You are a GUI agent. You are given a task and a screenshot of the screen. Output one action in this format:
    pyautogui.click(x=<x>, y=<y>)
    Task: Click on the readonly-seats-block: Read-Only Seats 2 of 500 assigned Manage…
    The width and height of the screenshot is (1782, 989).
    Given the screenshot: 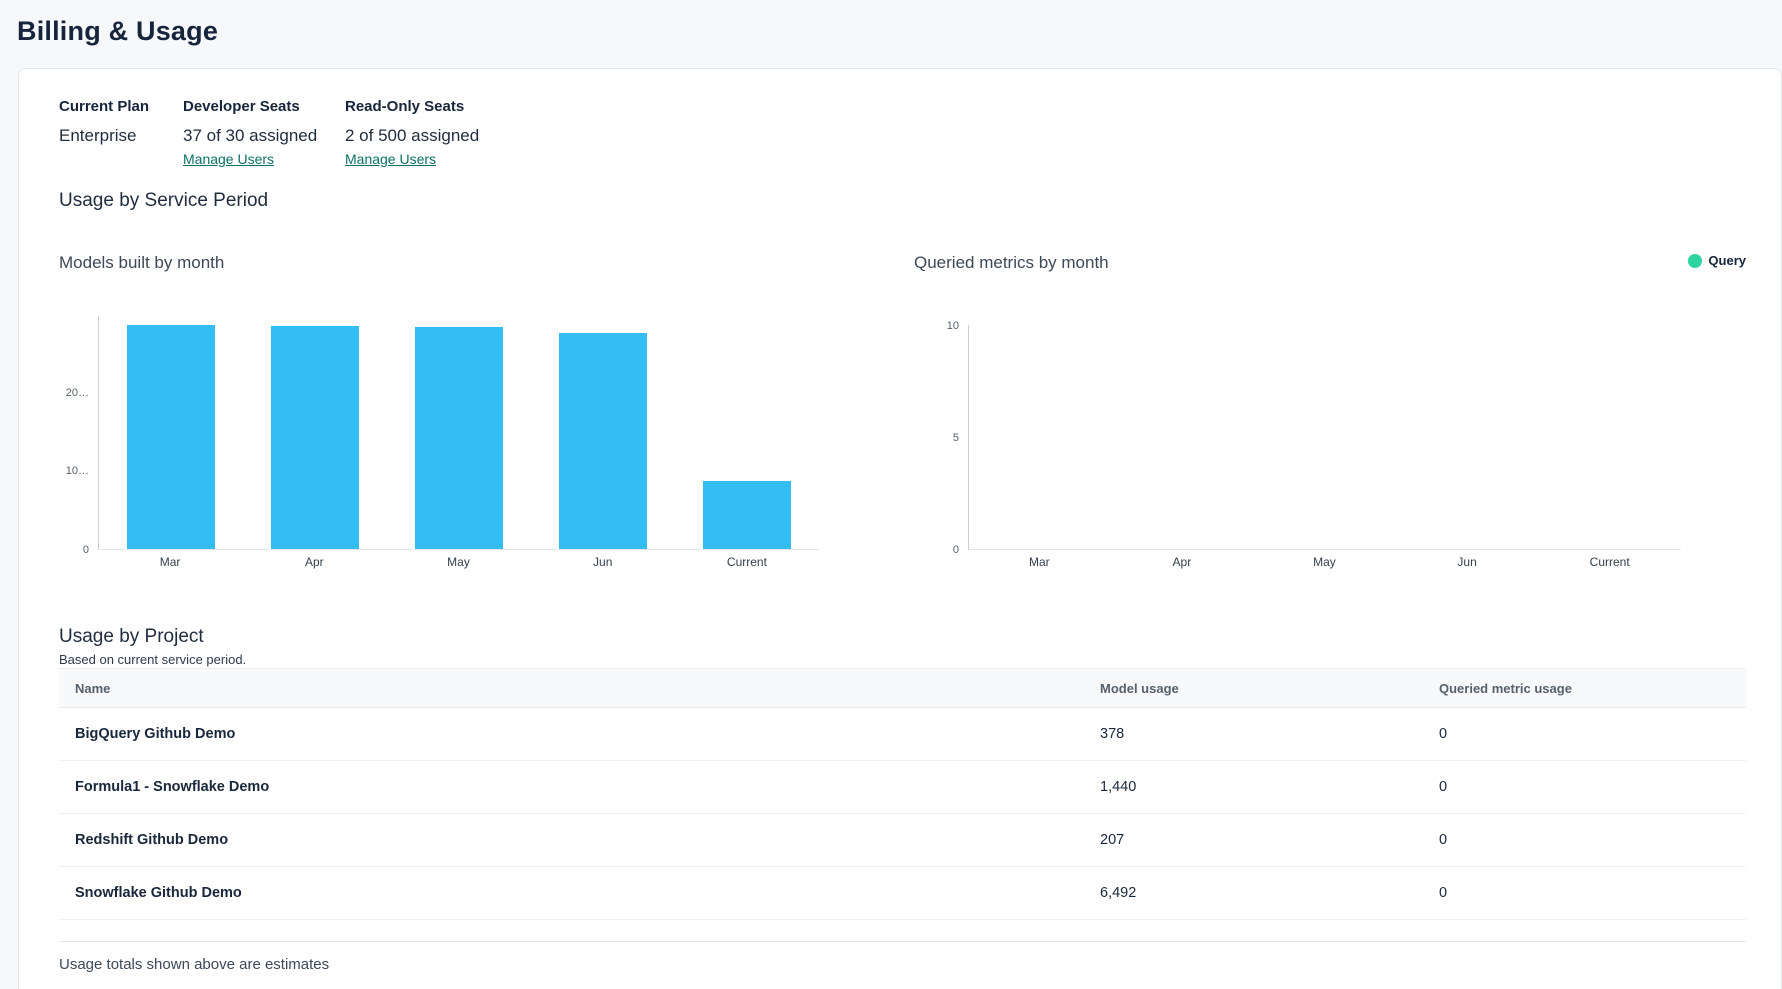 What is the action you would take?
    pyautogui.click(x=412, y=133)
    